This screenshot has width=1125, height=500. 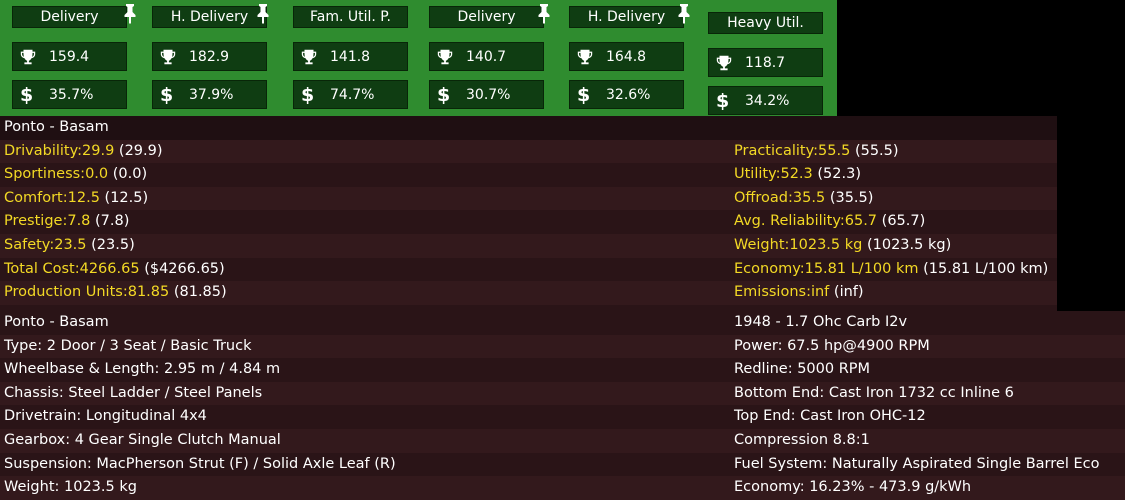 I want to click on detail-left: Weight: 1023.5 kg, so click(x=70, y=487).